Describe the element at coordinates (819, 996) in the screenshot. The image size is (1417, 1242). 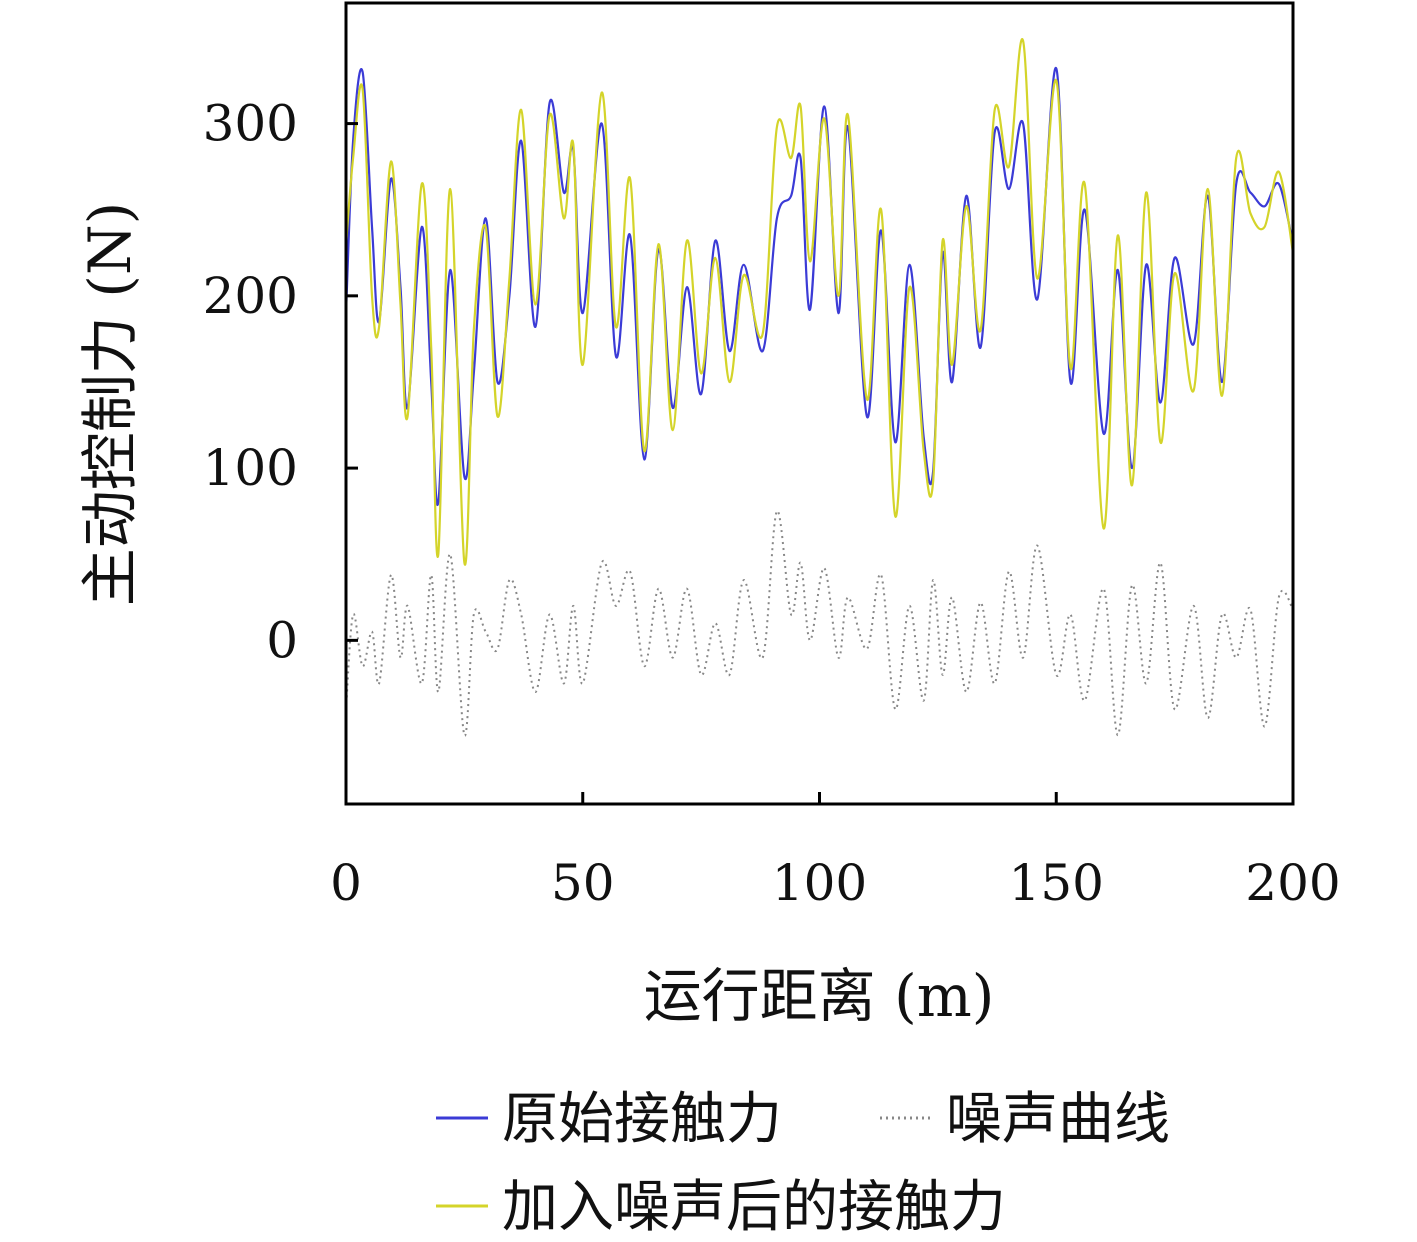
I see `x-axis-title: 运行距离 (m)` at that location.